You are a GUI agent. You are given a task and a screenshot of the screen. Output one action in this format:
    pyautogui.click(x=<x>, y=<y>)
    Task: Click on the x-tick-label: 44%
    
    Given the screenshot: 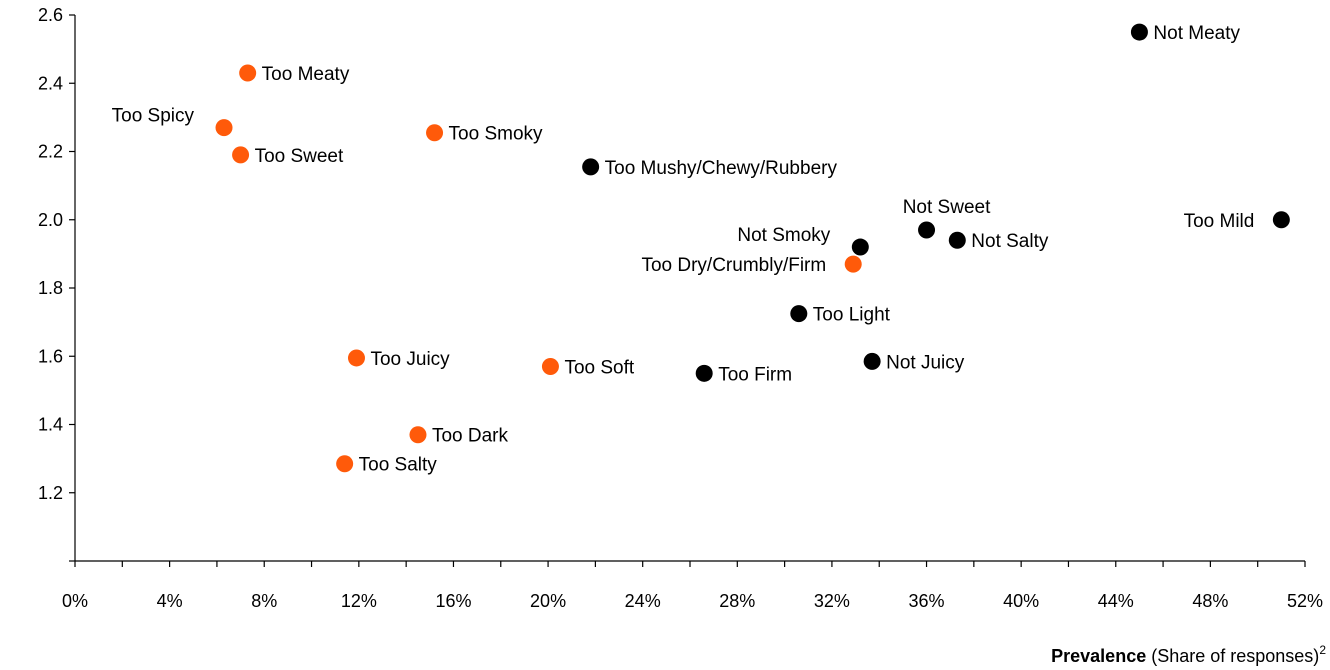 What is the action you would take?
    pyautogui.click(x=1116, y=601)
    